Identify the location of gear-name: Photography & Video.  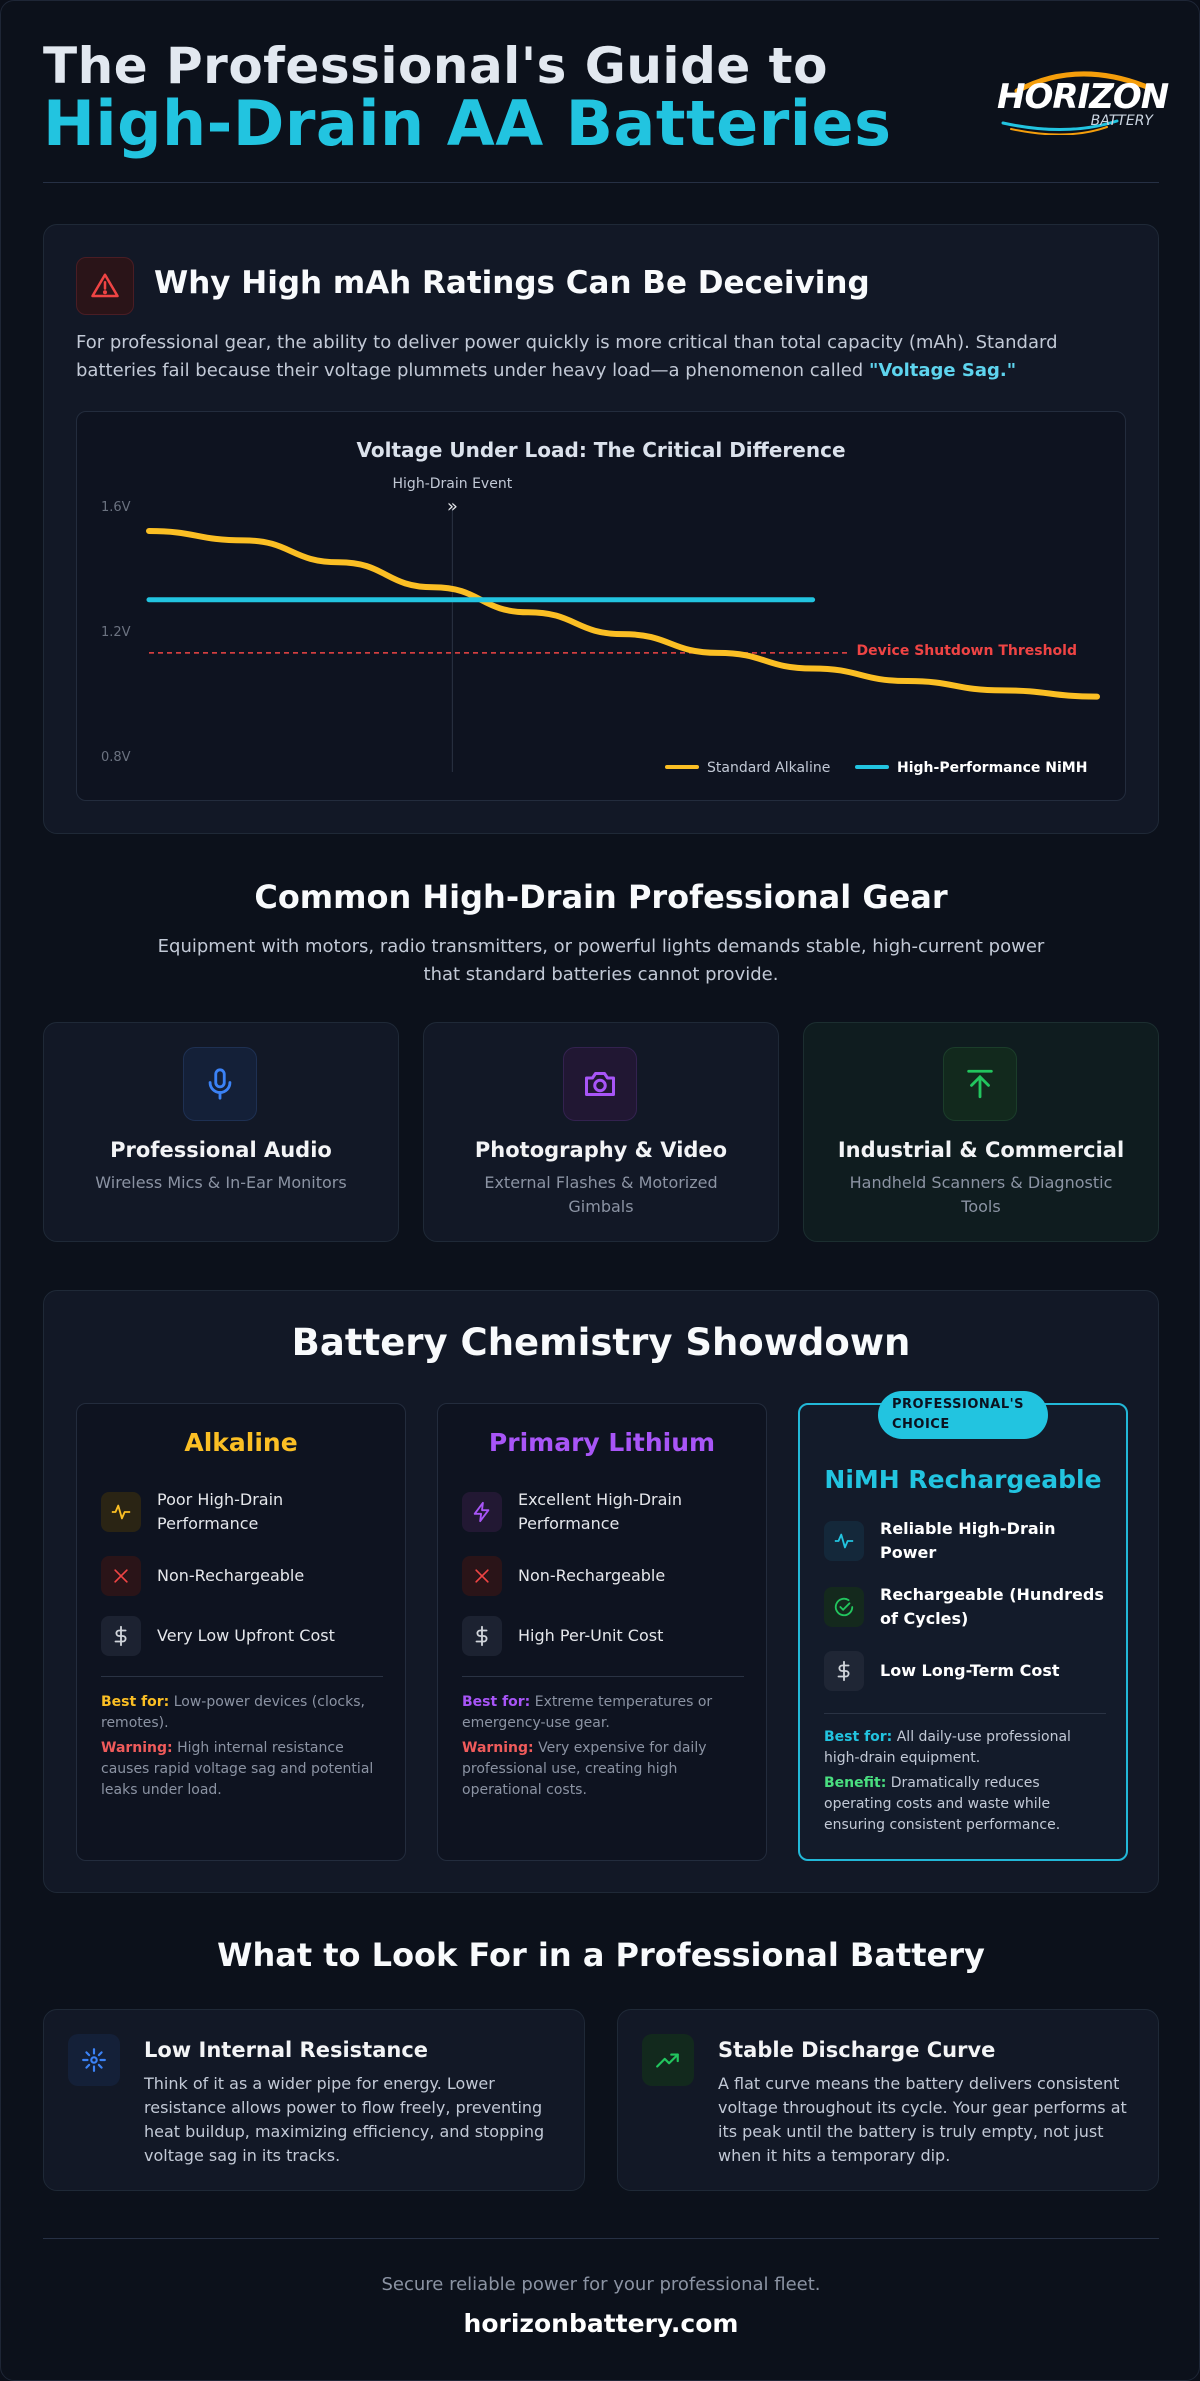
(601, 1150).